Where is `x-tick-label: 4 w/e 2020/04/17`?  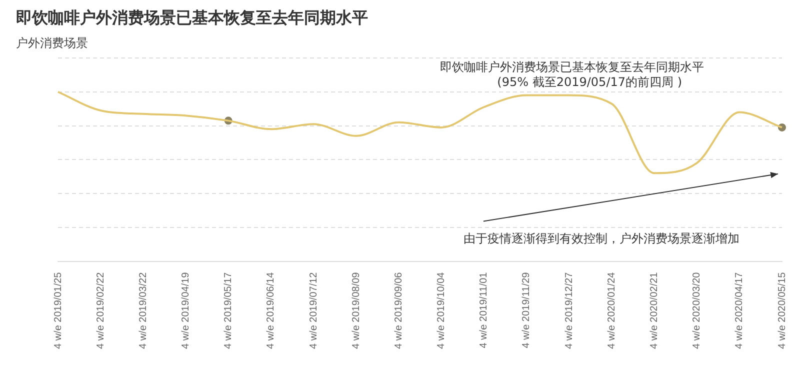 x-tick-label: 4 w/e 2020/04/17 is located at coordinates (740, 311).